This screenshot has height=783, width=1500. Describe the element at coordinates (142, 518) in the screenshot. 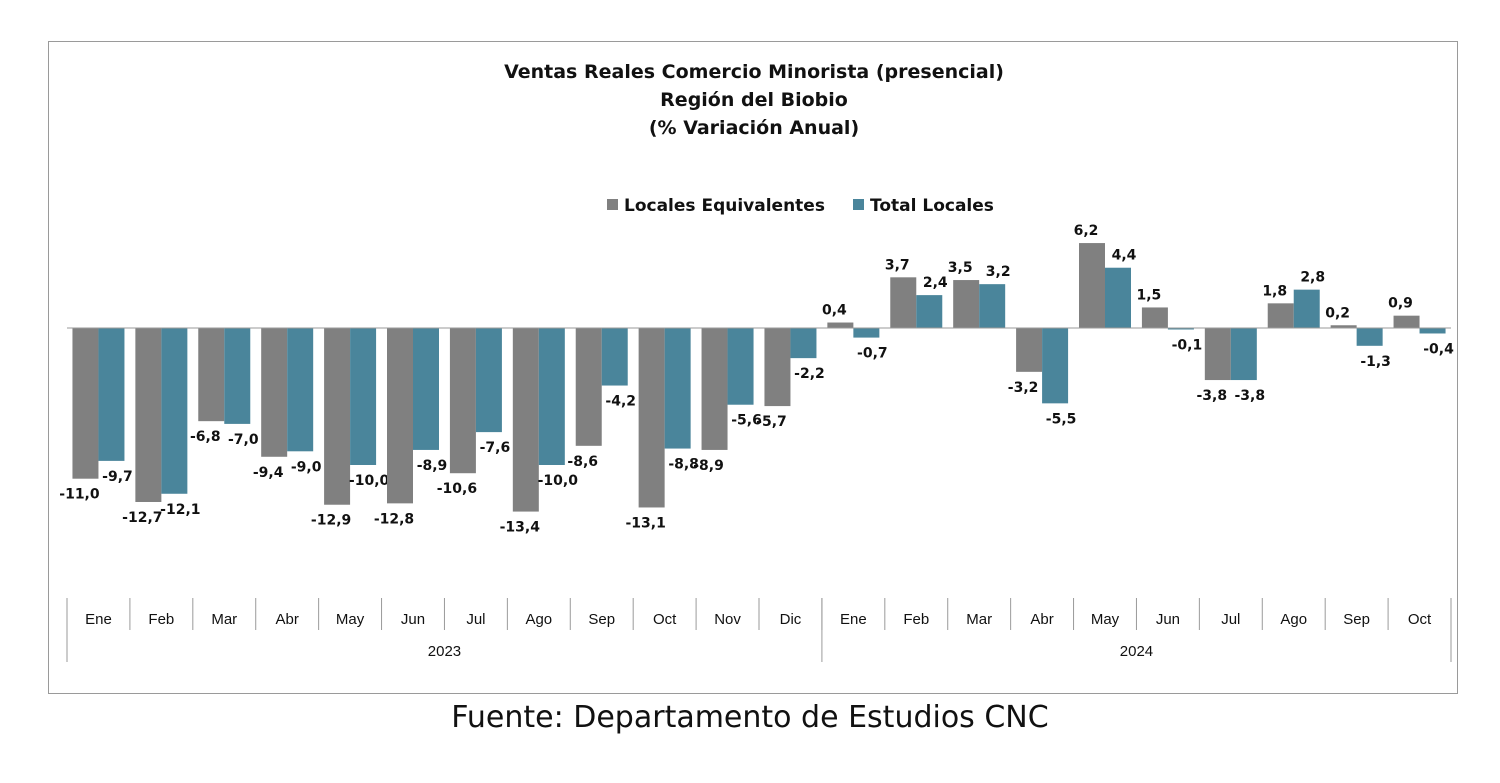

I see `value-label-s1-2: -12,7` at that location.